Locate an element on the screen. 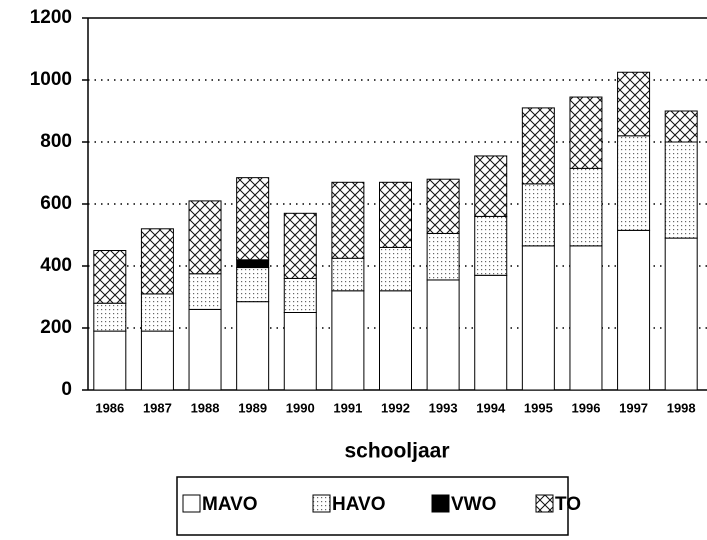  x-tick-label: 1988 is located at coordinates (205, 407).